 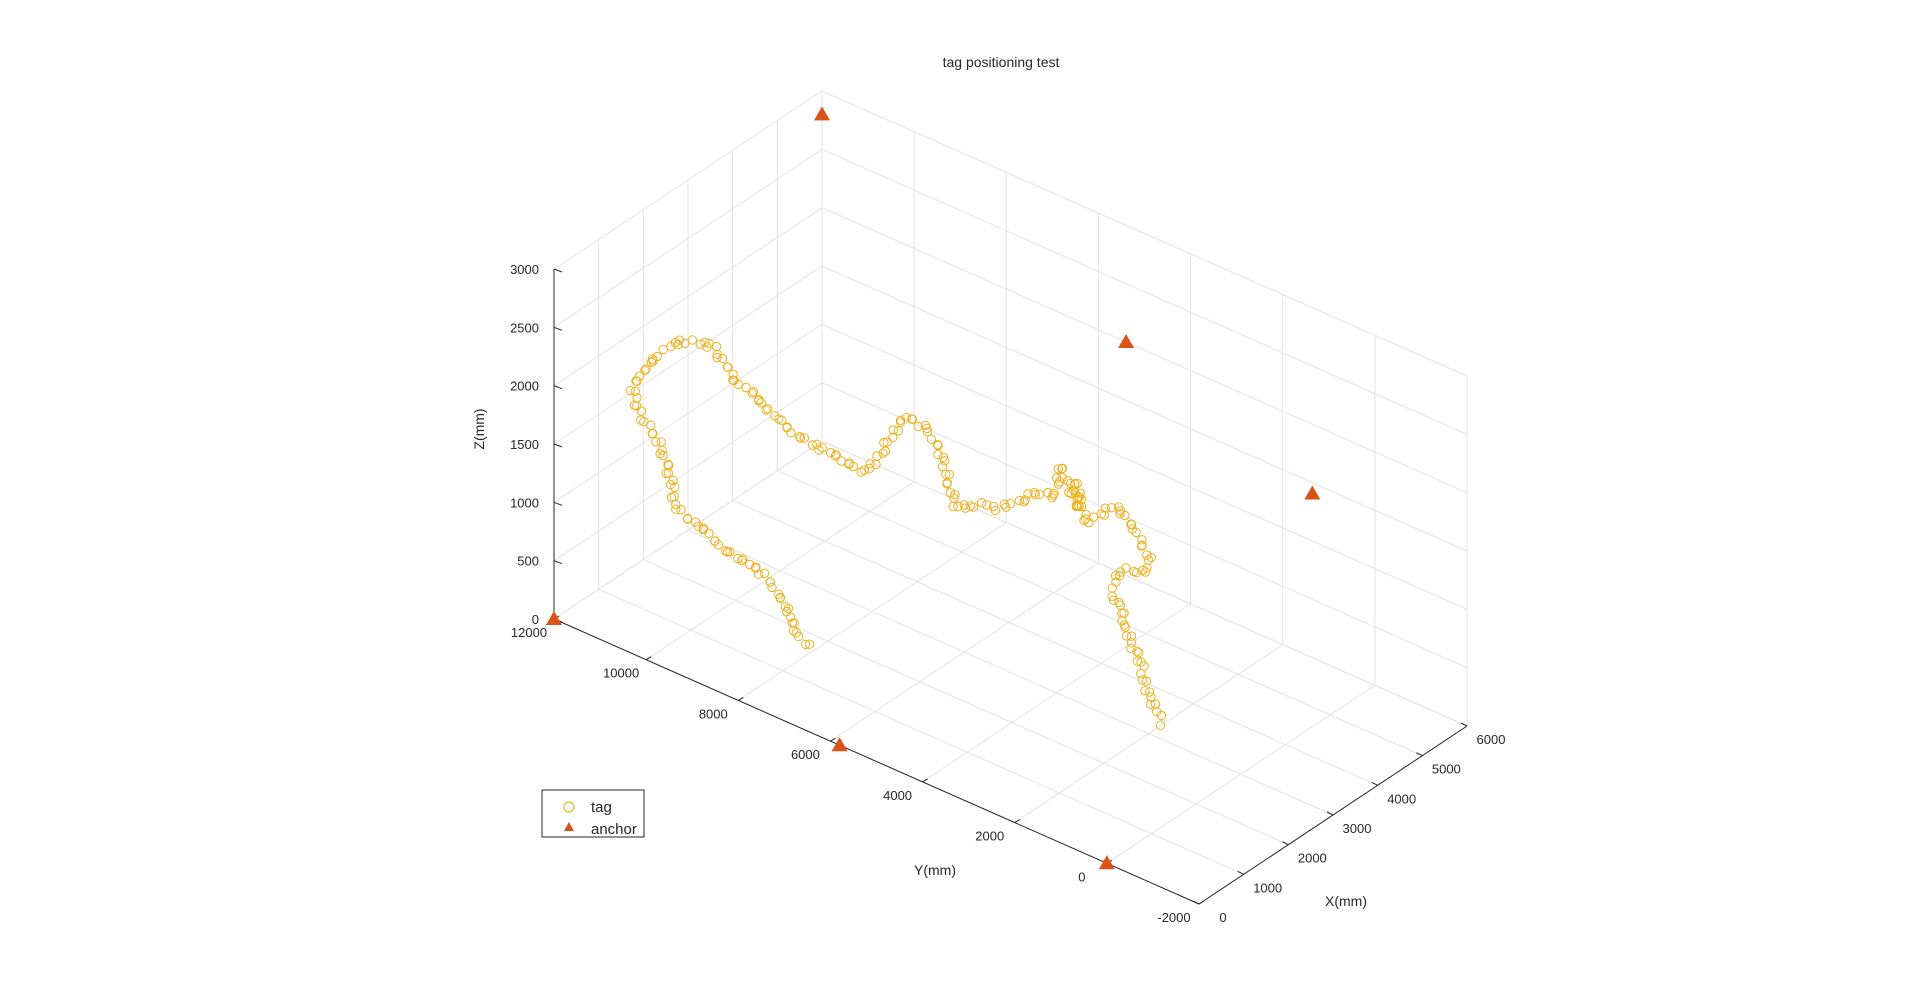 What do you see at coordinates (621, 673) in the screenshot?
I see `y-tick-label: 10000` at bounding box center [621, 673].